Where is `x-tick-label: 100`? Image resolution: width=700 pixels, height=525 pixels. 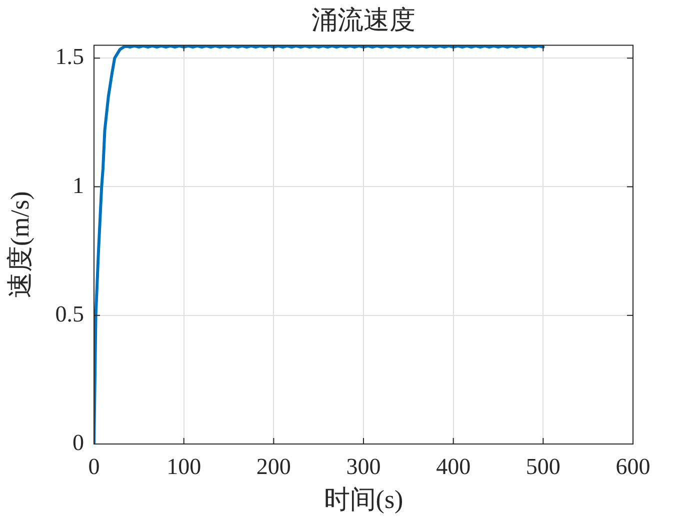 x-tick-label: 100 is located at coordinates (184, 466).